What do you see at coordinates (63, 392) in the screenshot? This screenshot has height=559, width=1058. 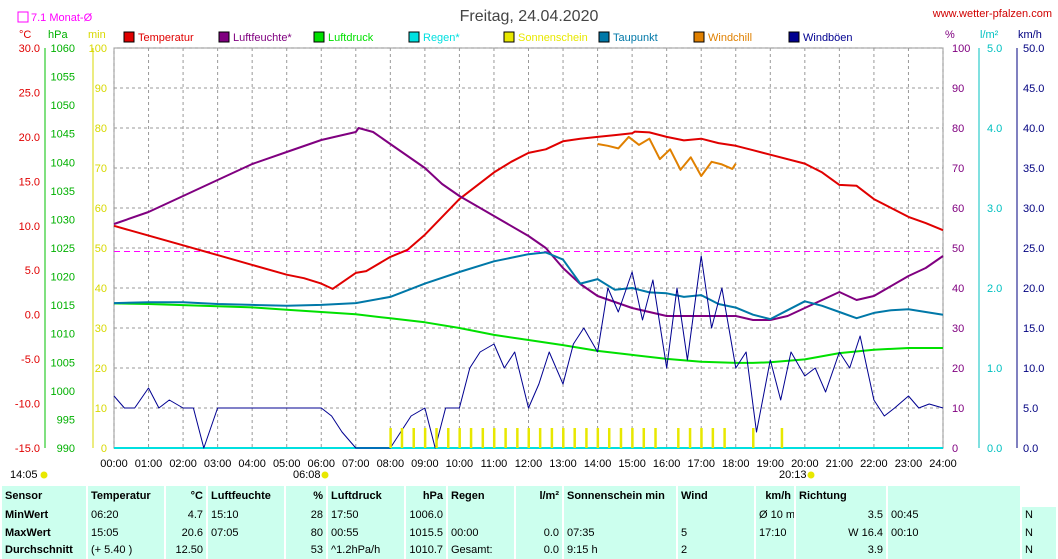 I see `pressure-tick-label: 1000` at bounding box center [63, 392].